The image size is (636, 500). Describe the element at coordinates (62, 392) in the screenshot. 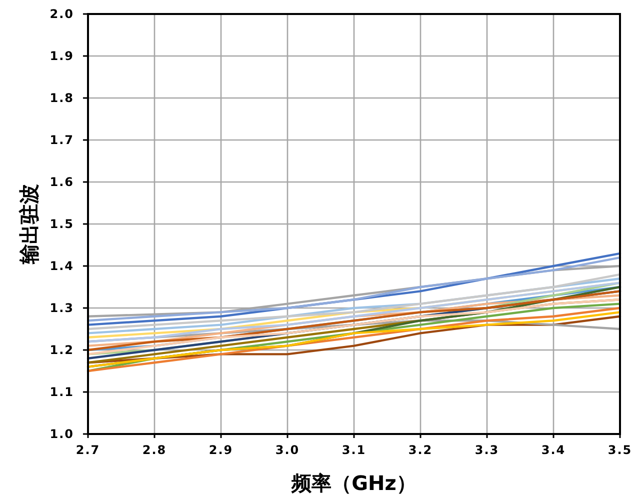

I see `y-tick-label: 1.1` at that location.